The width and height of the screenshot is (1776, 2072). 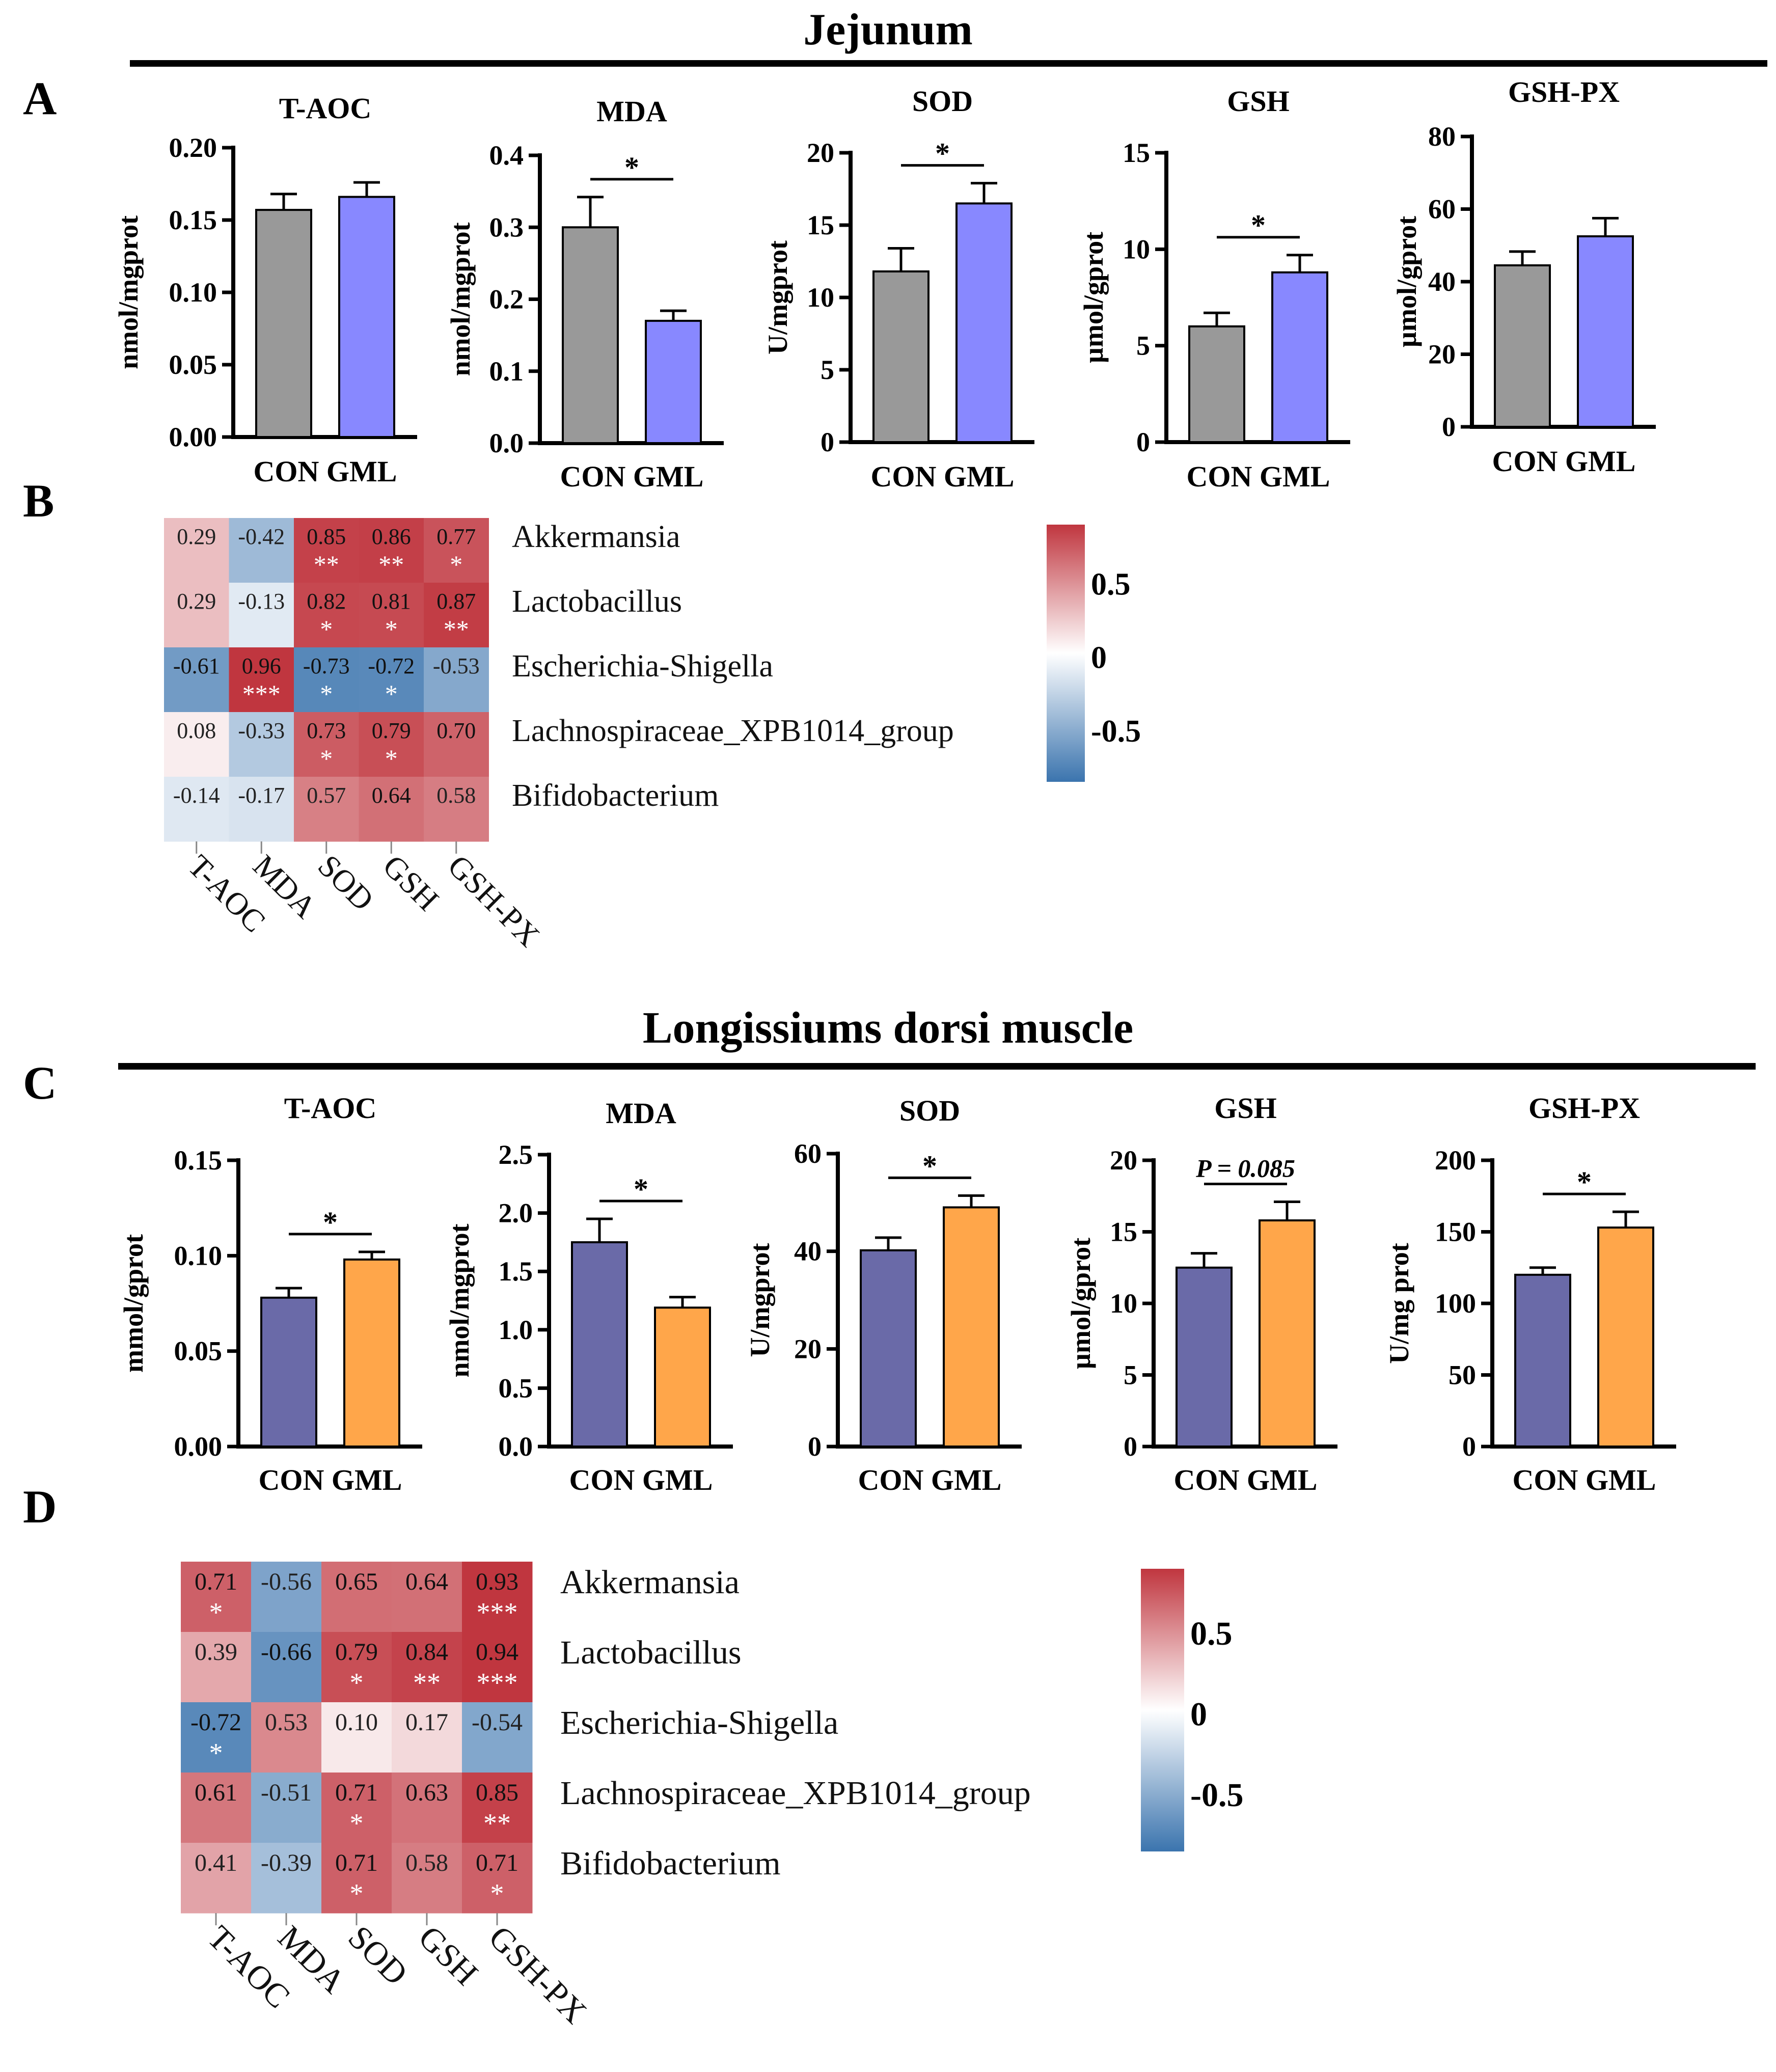 I want to click on a5-y-axis-label: µmol/gprot, so click(x=1406, y=281).